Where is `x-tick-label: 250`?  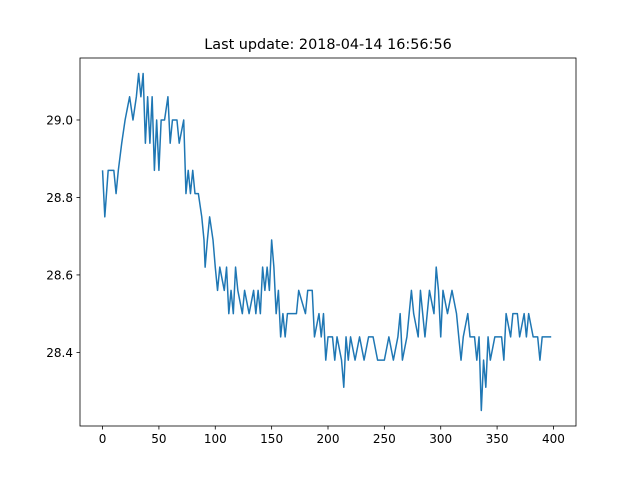 x-tick-label: 250 is located at coordinates (384, 439).